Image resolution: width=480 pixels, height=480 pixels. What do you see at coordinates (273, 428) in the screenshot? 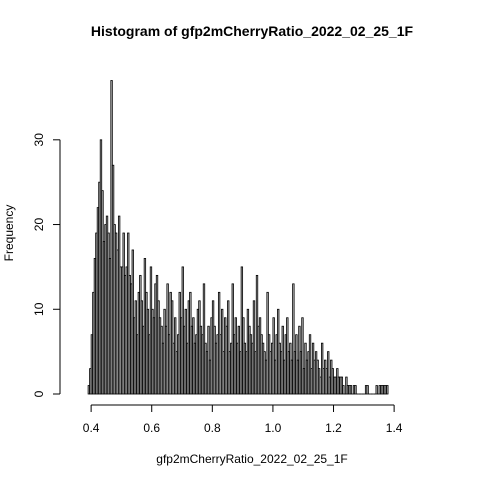
I see `x-tick-label: 1.0` at bounding box center [273, 428].